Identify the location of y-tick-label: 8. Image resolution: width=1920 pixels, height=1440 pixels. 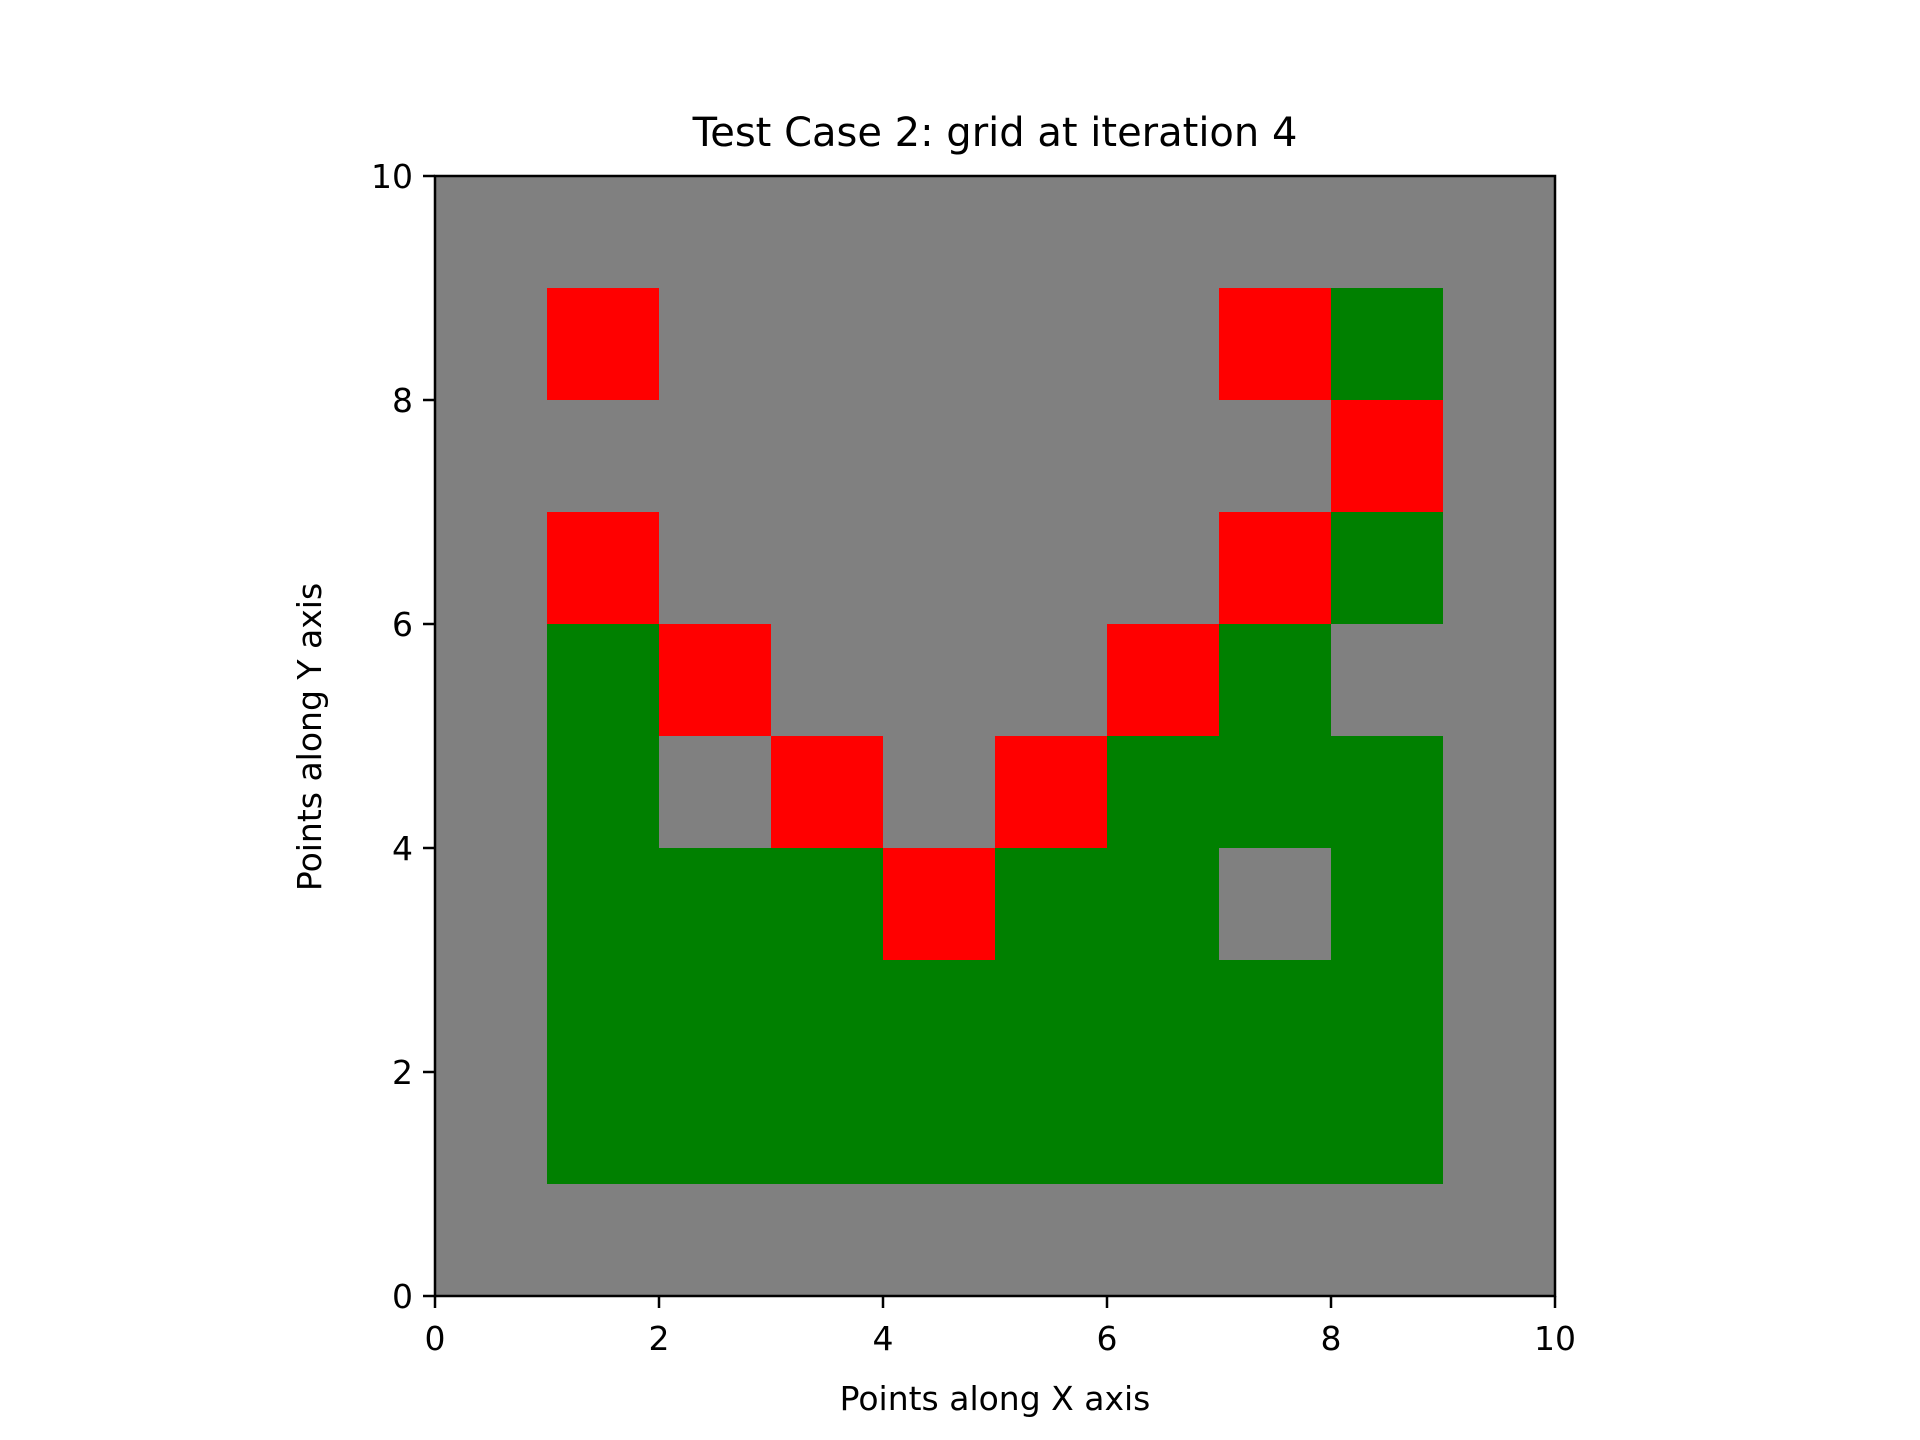
(402, 400).